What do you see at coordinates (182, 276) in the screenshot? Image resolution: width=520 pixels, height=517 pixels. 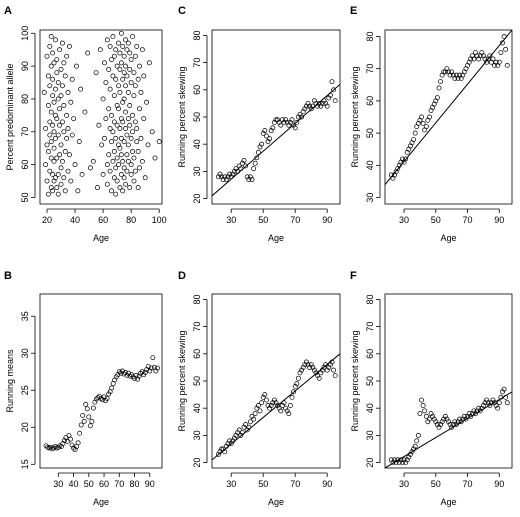 I see `panel-letter: D` at bounding box center [182, 276].